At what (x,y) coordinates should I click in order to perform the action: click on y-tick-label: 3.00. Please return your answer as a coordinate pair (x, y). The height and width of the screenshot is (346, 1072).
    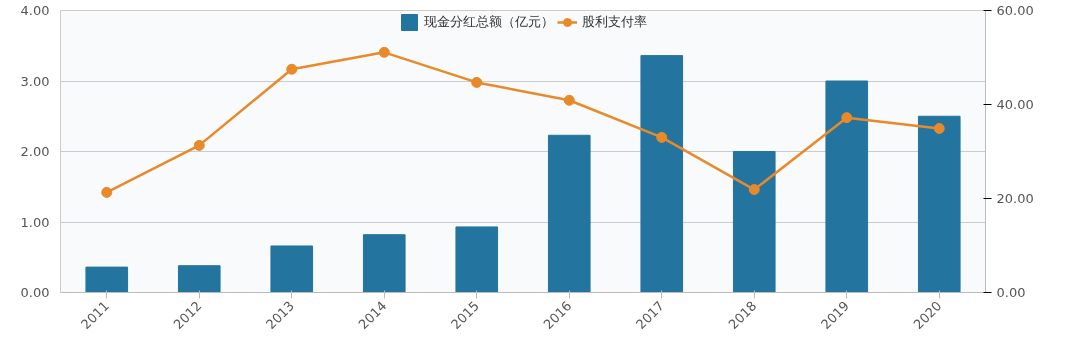
    Looking at the image, I should click on (35, 81).